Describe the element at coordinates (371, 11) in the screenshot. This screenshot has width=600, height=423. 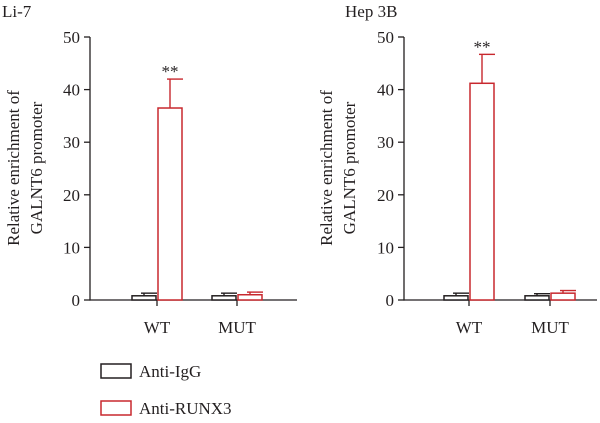
I see `chart-title: Hep 3B` at that location.